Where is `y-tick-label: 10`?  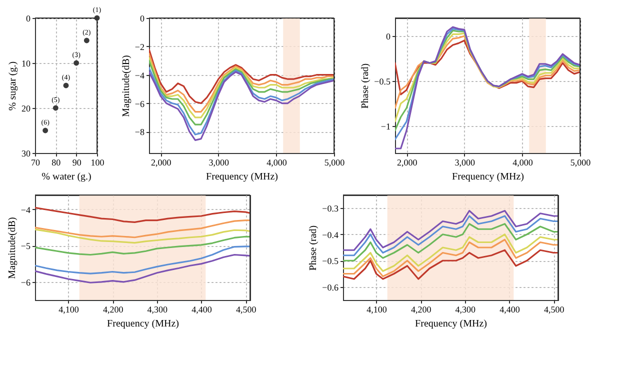
y-tick-label: 10 is located at coordinates (26, 63).